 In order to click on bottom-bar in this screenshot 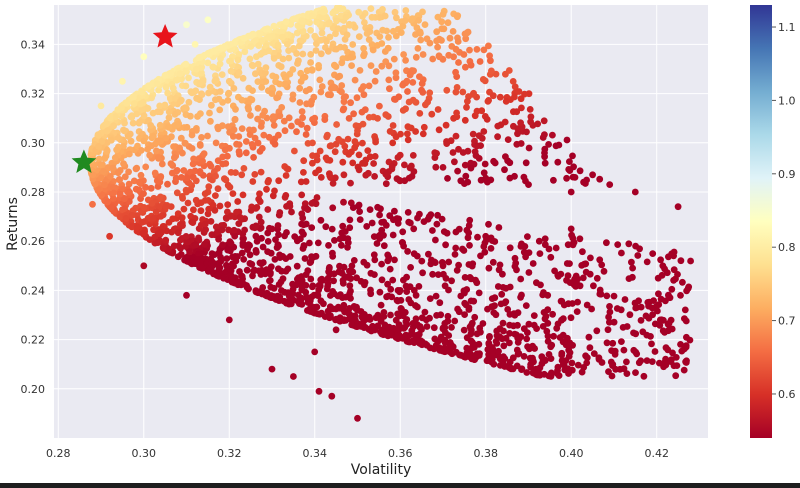, I will do `click(400, 485)`.